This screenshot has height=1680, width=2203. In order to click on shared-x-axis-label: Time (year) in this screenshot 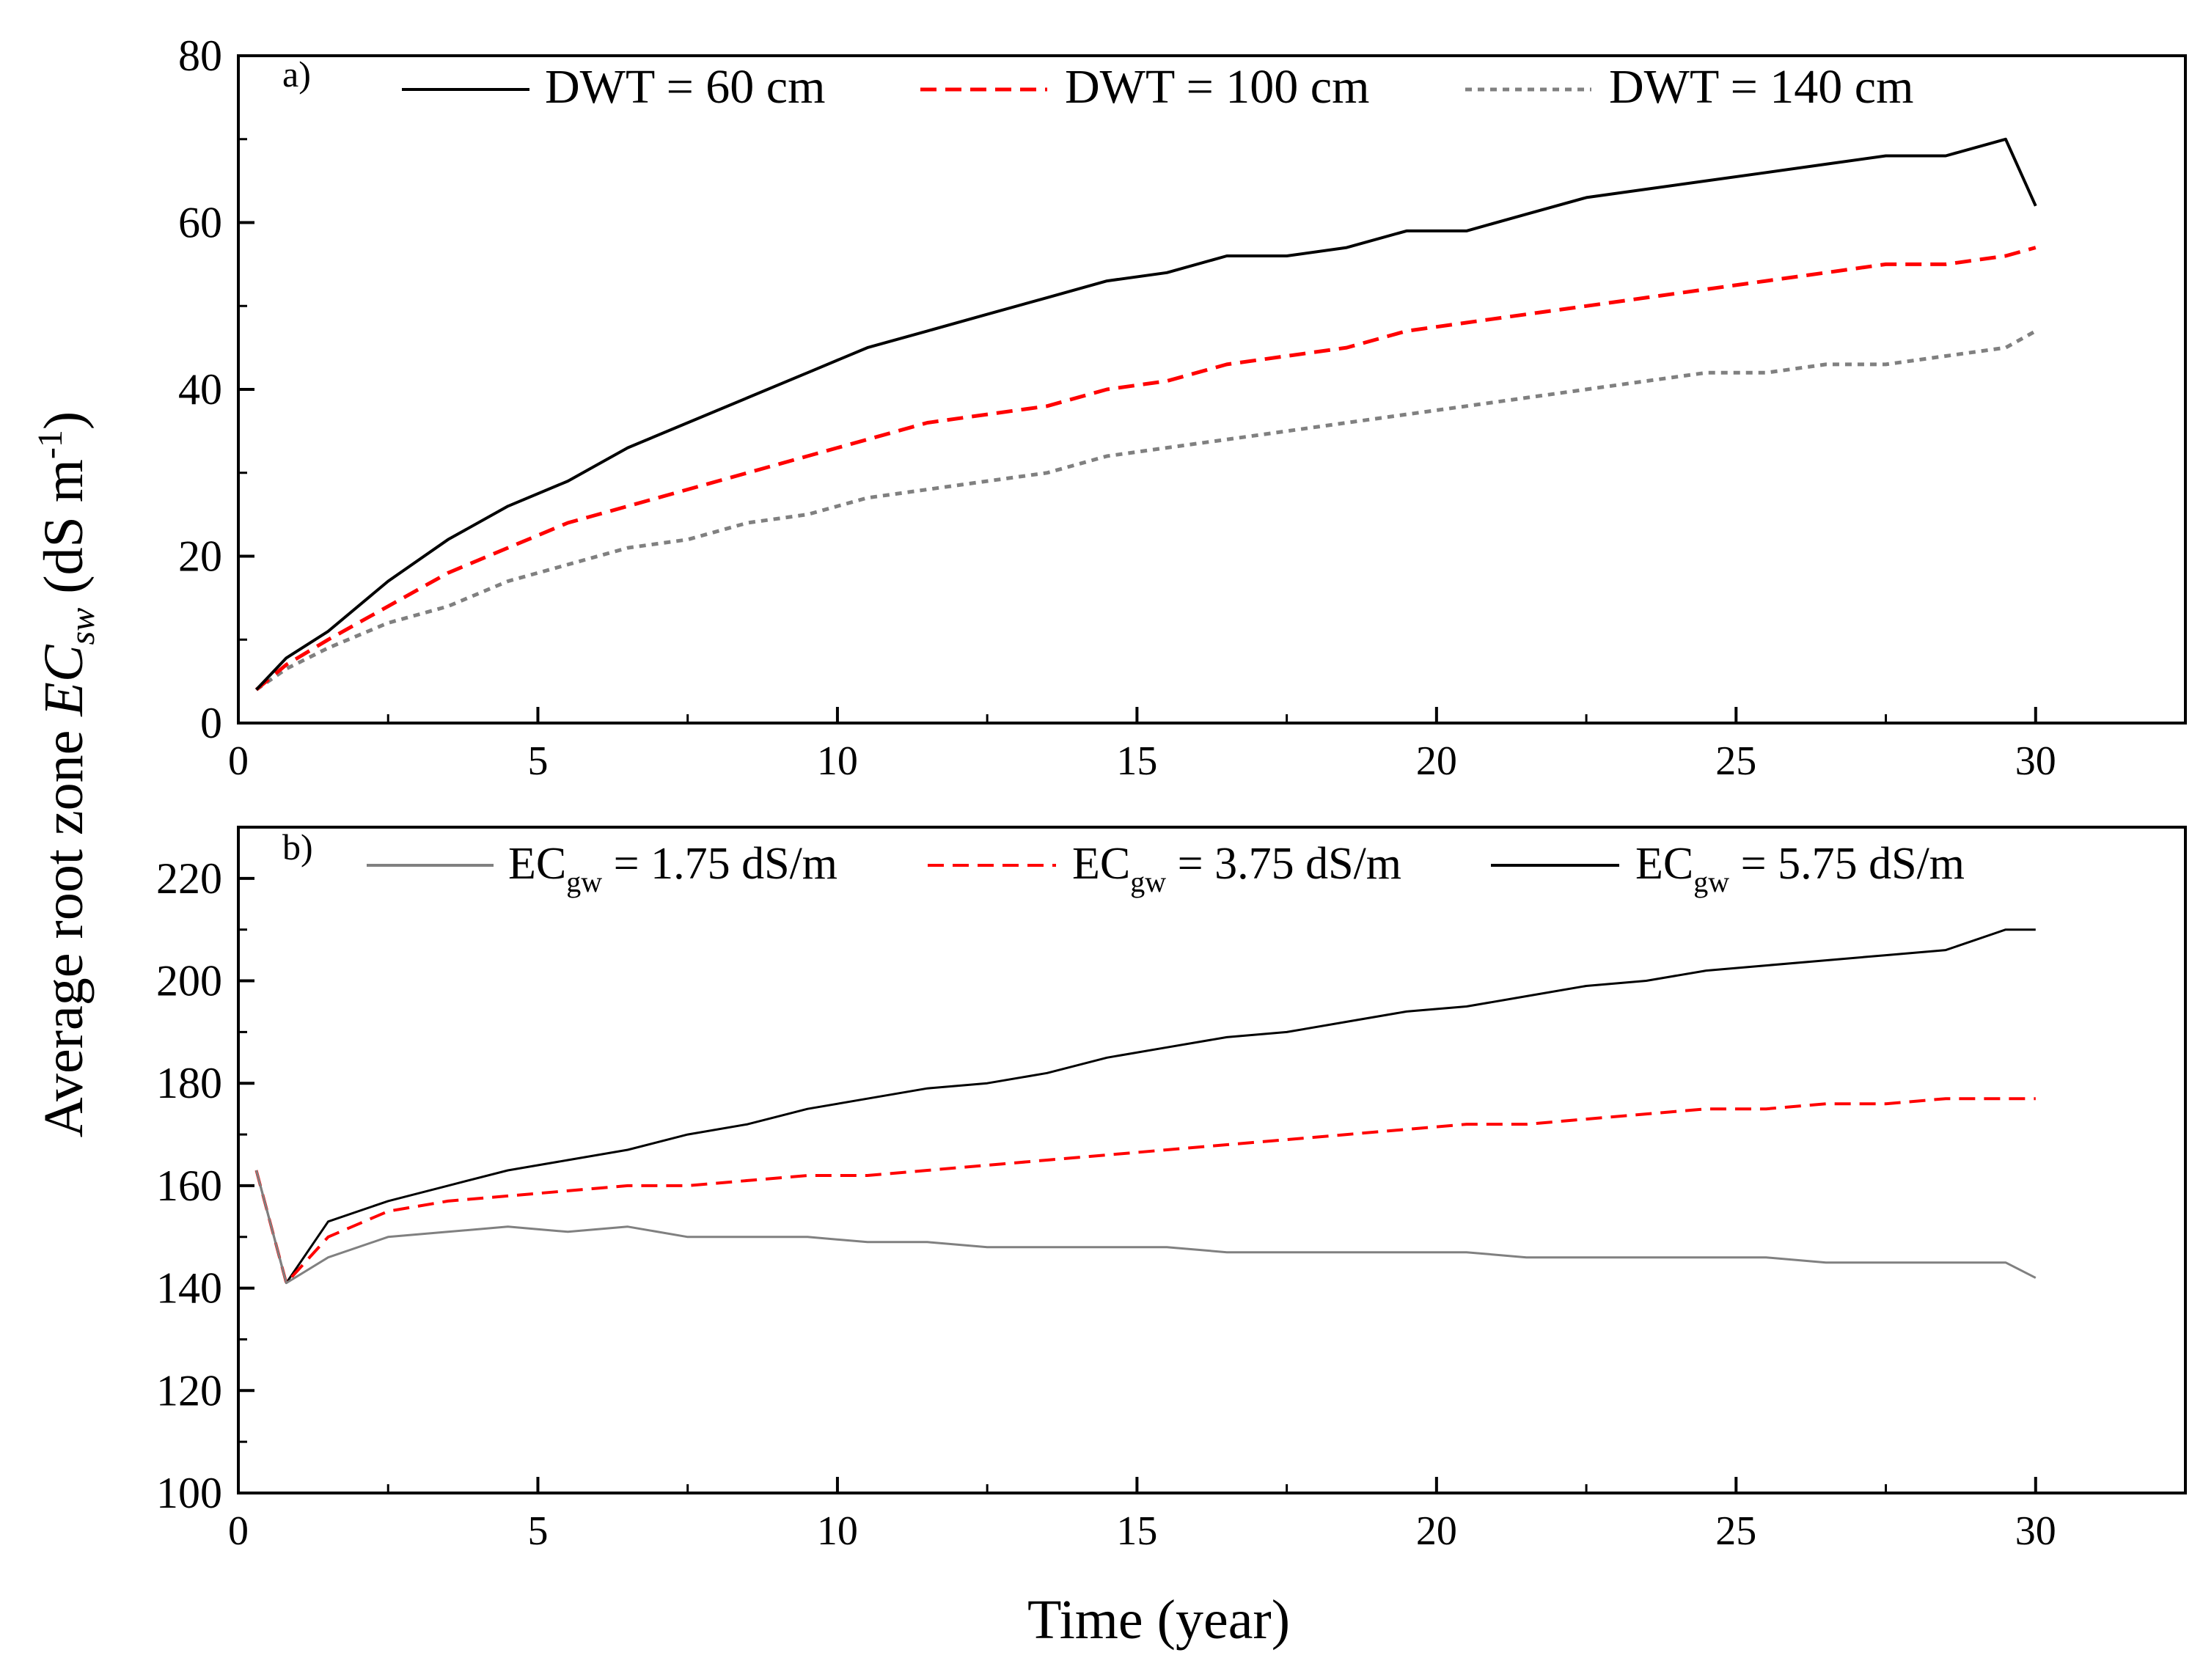, I will do `click(1158, 1620)`.